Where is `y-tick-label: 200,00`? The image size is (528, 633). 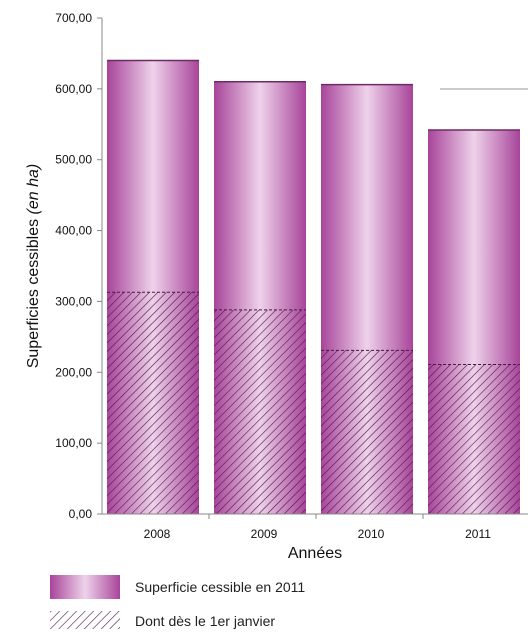 y-tick-label: 200,00 is located at coordinates (73, 372).